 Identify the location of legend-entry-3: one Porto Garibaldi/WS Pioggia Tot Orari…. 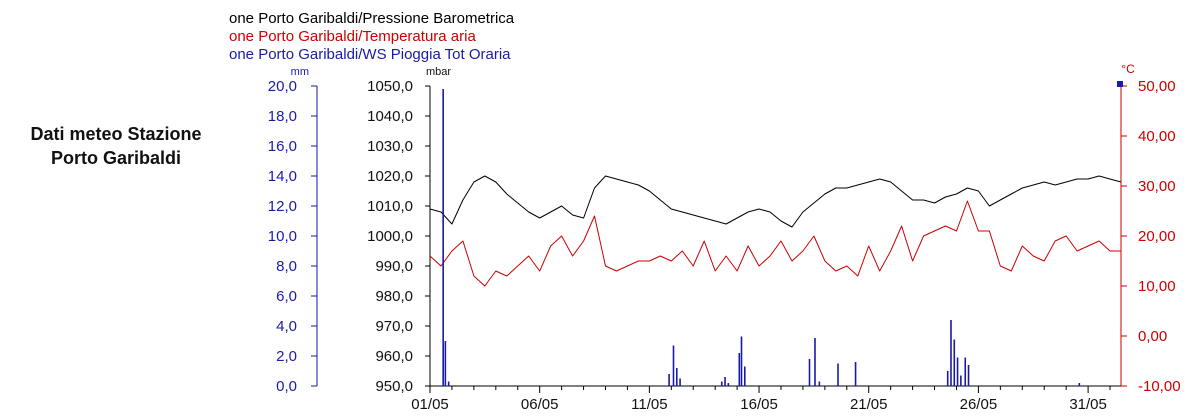
(370, 54).